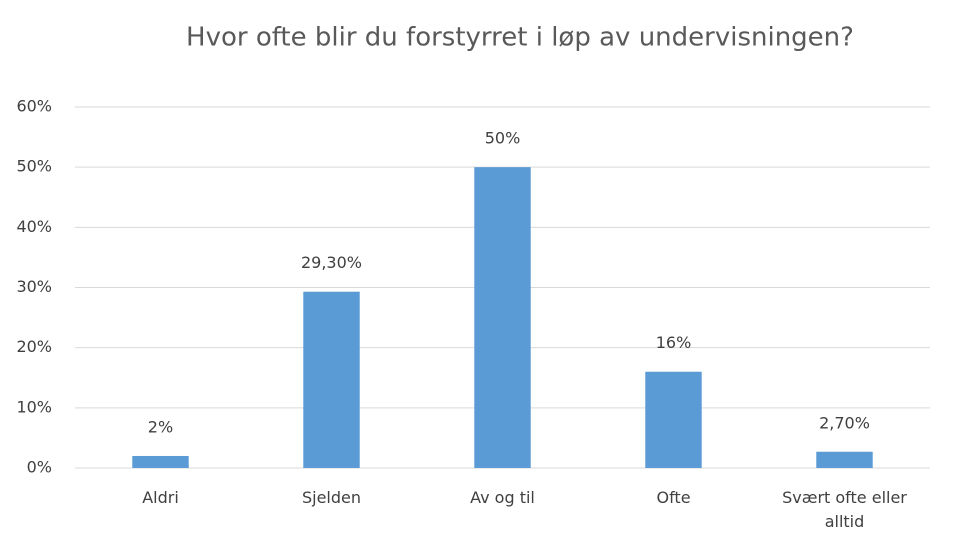 This screenshot has height=541, width=957. Describe the element at coordinates (34, 166) in the screenshot. I see `y-tick-label: 50%` at that location.